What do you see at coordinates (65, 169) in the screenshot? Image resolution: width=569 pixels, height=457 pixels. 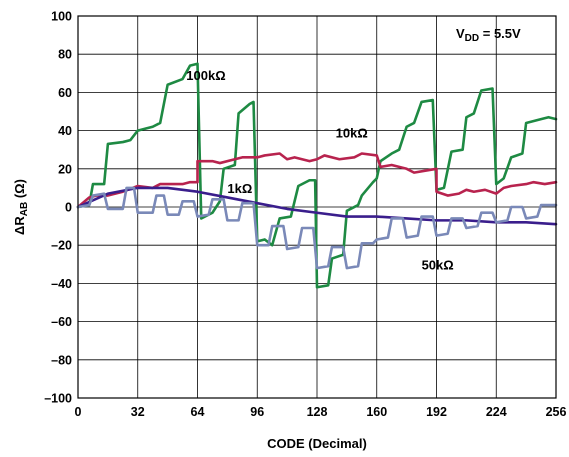 I see `y-tick-label: 20` at bounding box center [65, 169].